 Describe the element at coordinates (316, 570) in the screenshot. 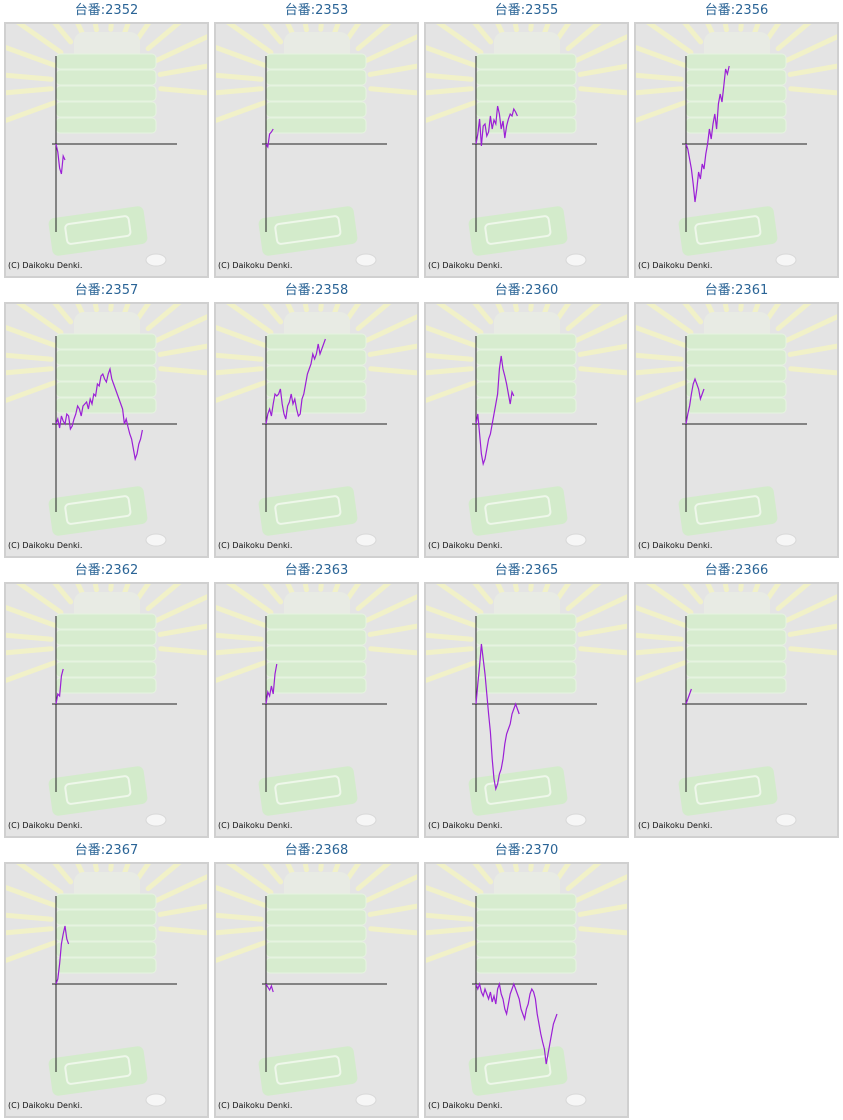

I see `machine-number-link: 台番:2363` at that location.